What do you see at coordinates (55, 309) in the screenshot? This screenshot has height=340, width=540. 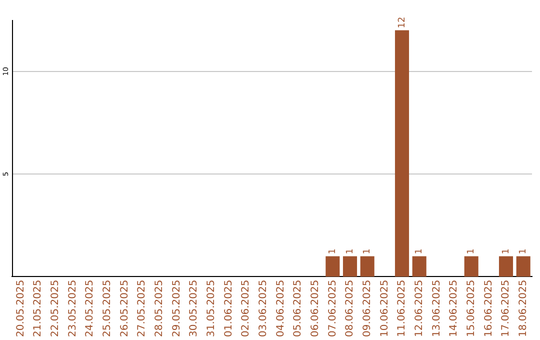 I see `x-tick-label: 22.05.2025` at bounding box center [55, 309].